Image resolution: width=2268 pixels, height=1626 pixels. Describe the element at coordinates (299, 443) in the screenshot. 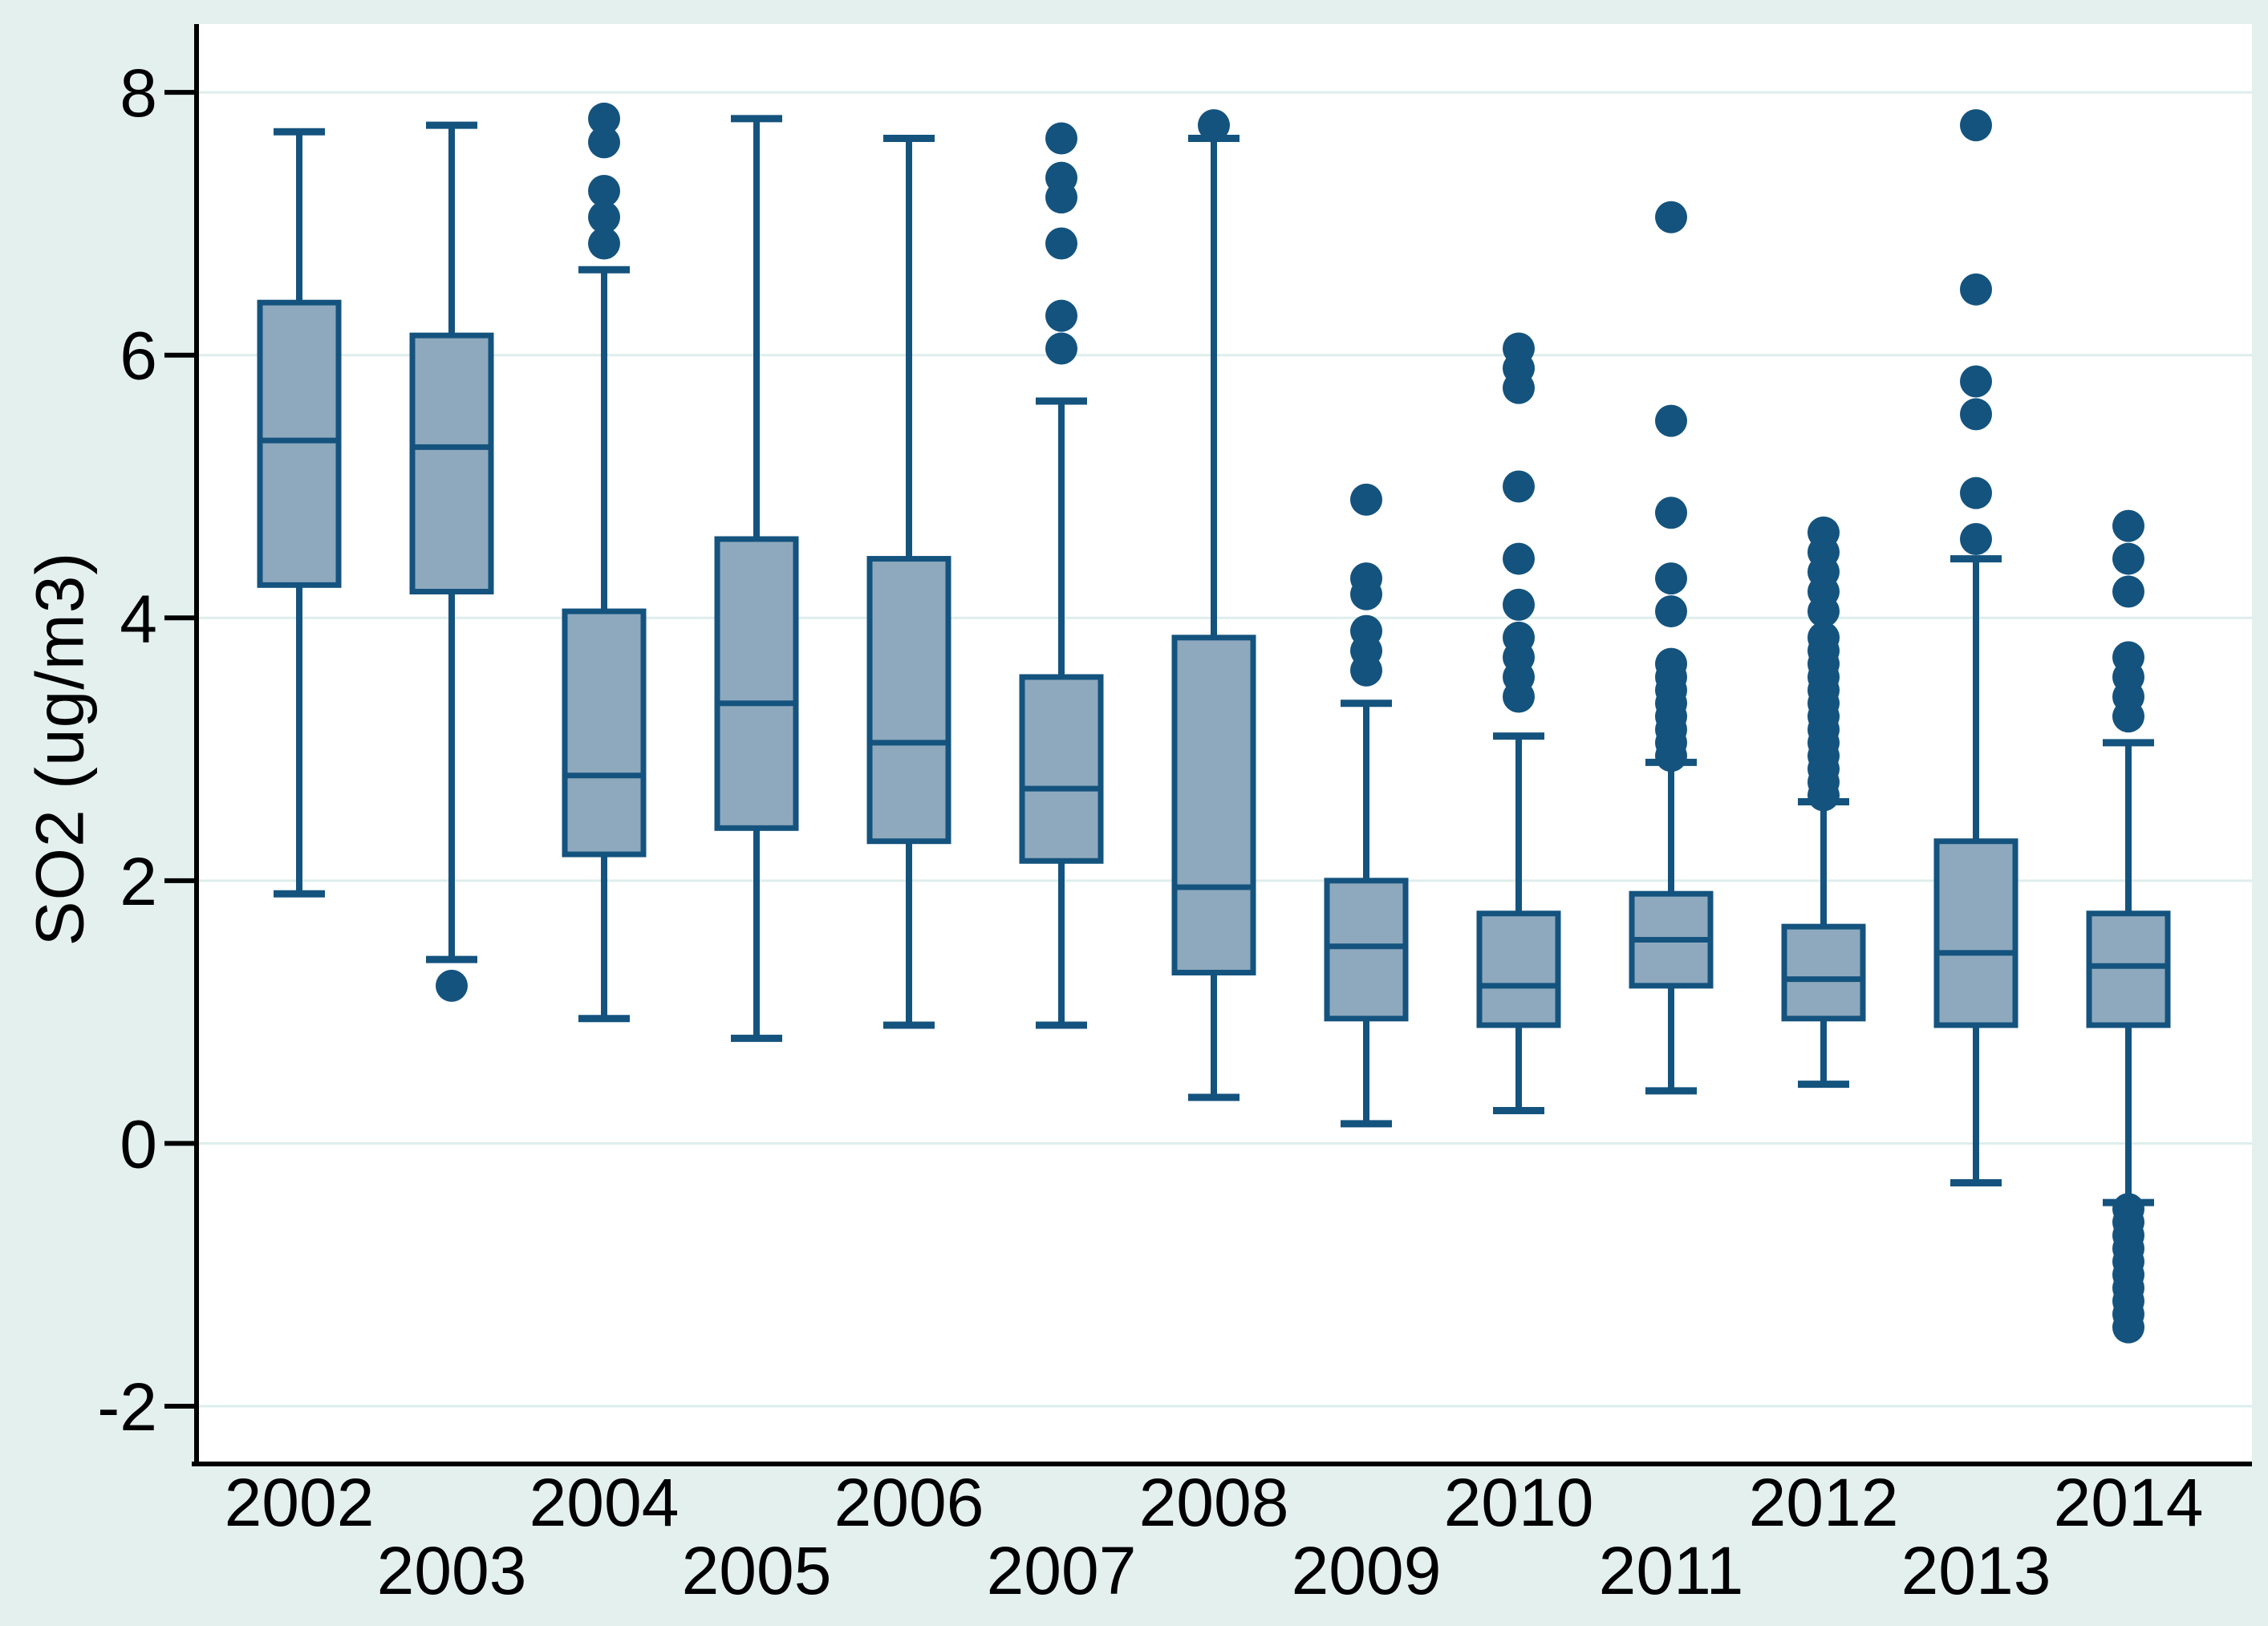

I see `box-2002` at that location.